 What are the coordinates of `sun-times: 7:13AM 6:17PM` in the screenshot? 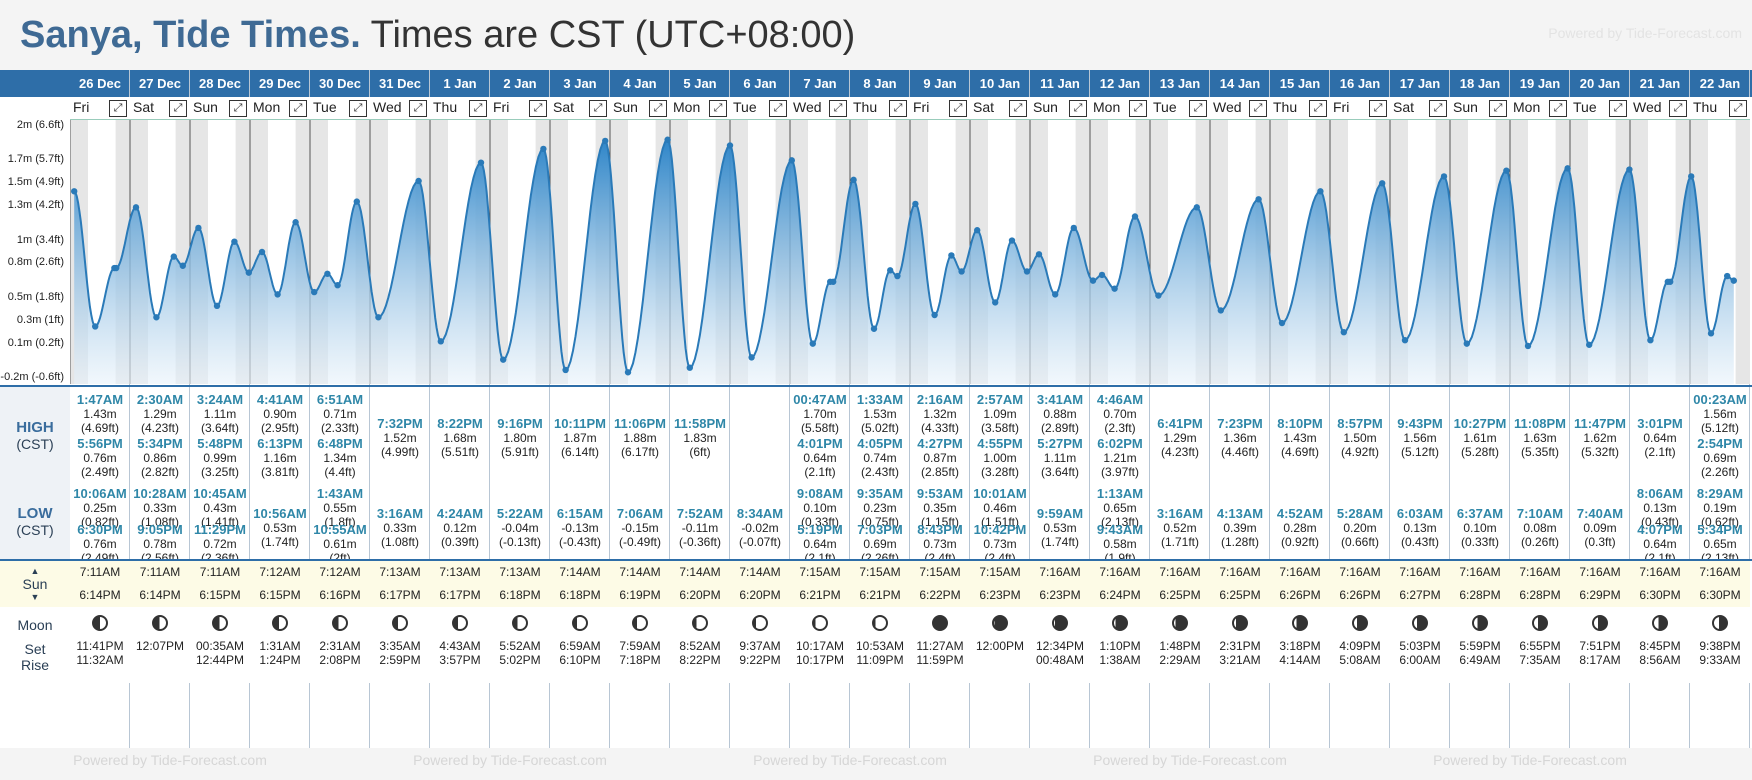 It's located at (400, 584).